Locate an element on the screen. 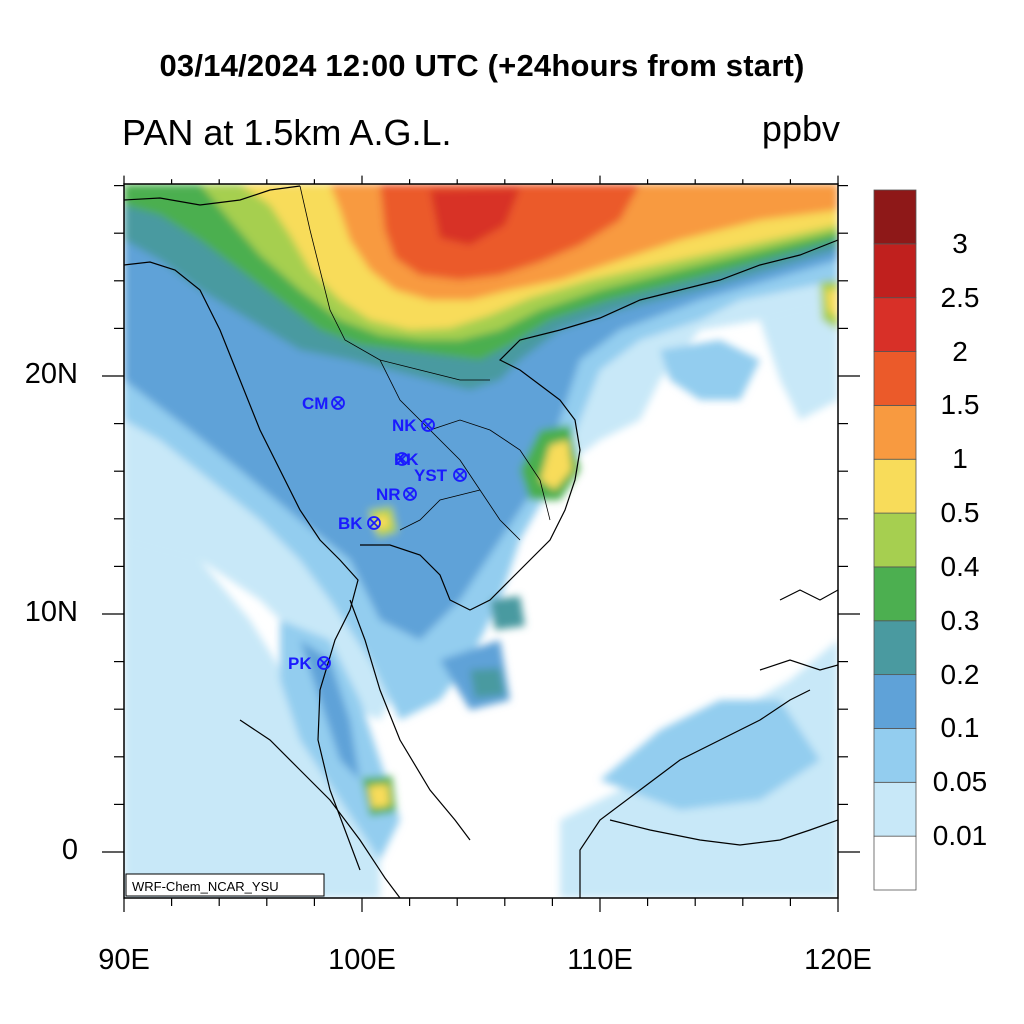  station-cm: CM is located at coordinates (323, 403).